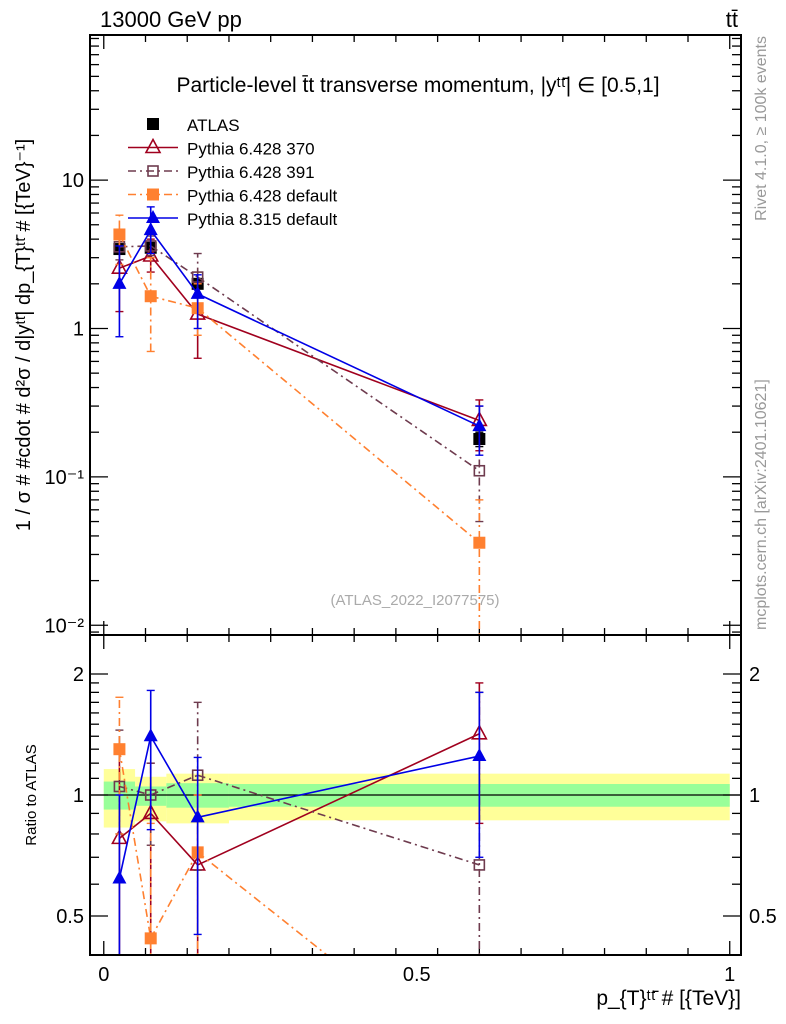 The height and width of the screenshot is (1024, 786). I want to click on ratio-y-tick-label-right: 1, so click(754, 796).